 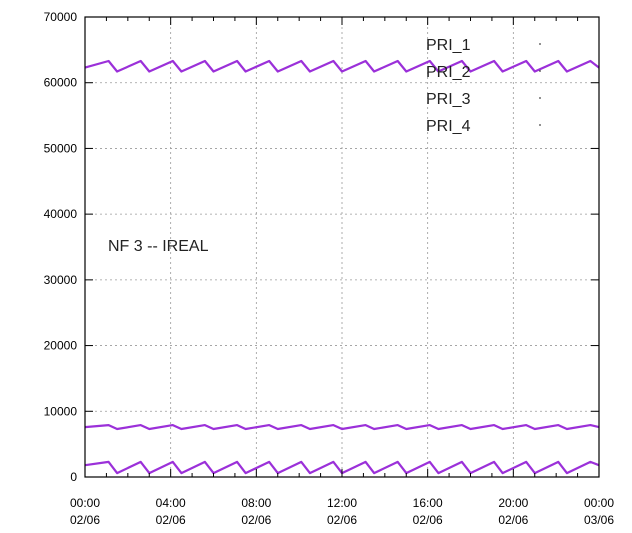 I want to click on y-tick-label: 50000, so click(x=61, y=148).